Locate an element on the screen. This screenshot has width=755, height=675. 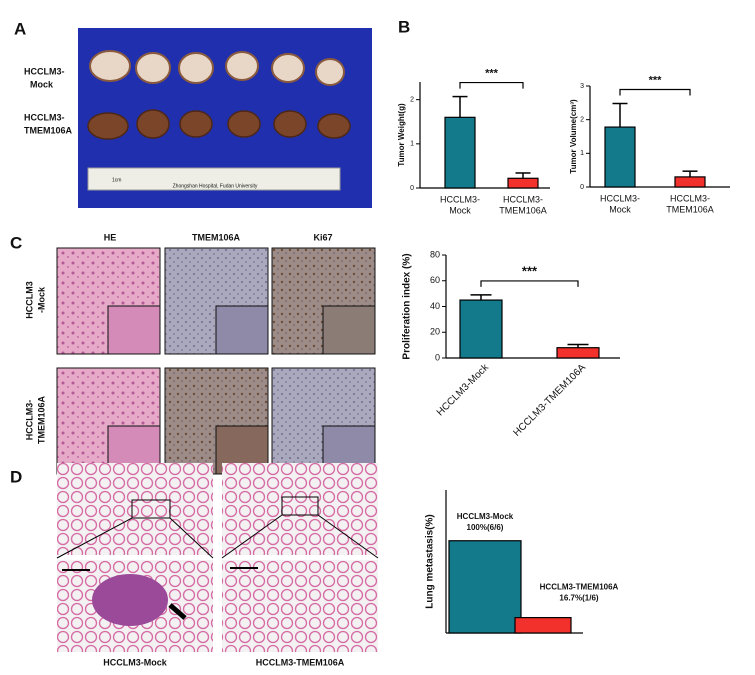
row-label: HCCLM3 is located at coordinates (29, 300).